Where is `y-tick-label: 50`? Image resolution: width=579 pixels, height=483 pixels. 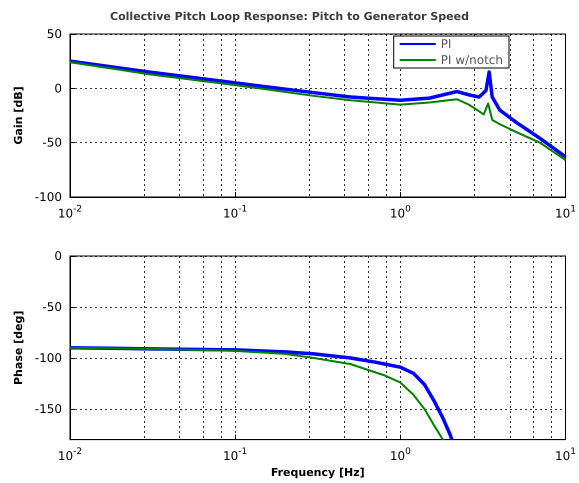 y-tick-label: 50 is located at coordinates (54, 34).